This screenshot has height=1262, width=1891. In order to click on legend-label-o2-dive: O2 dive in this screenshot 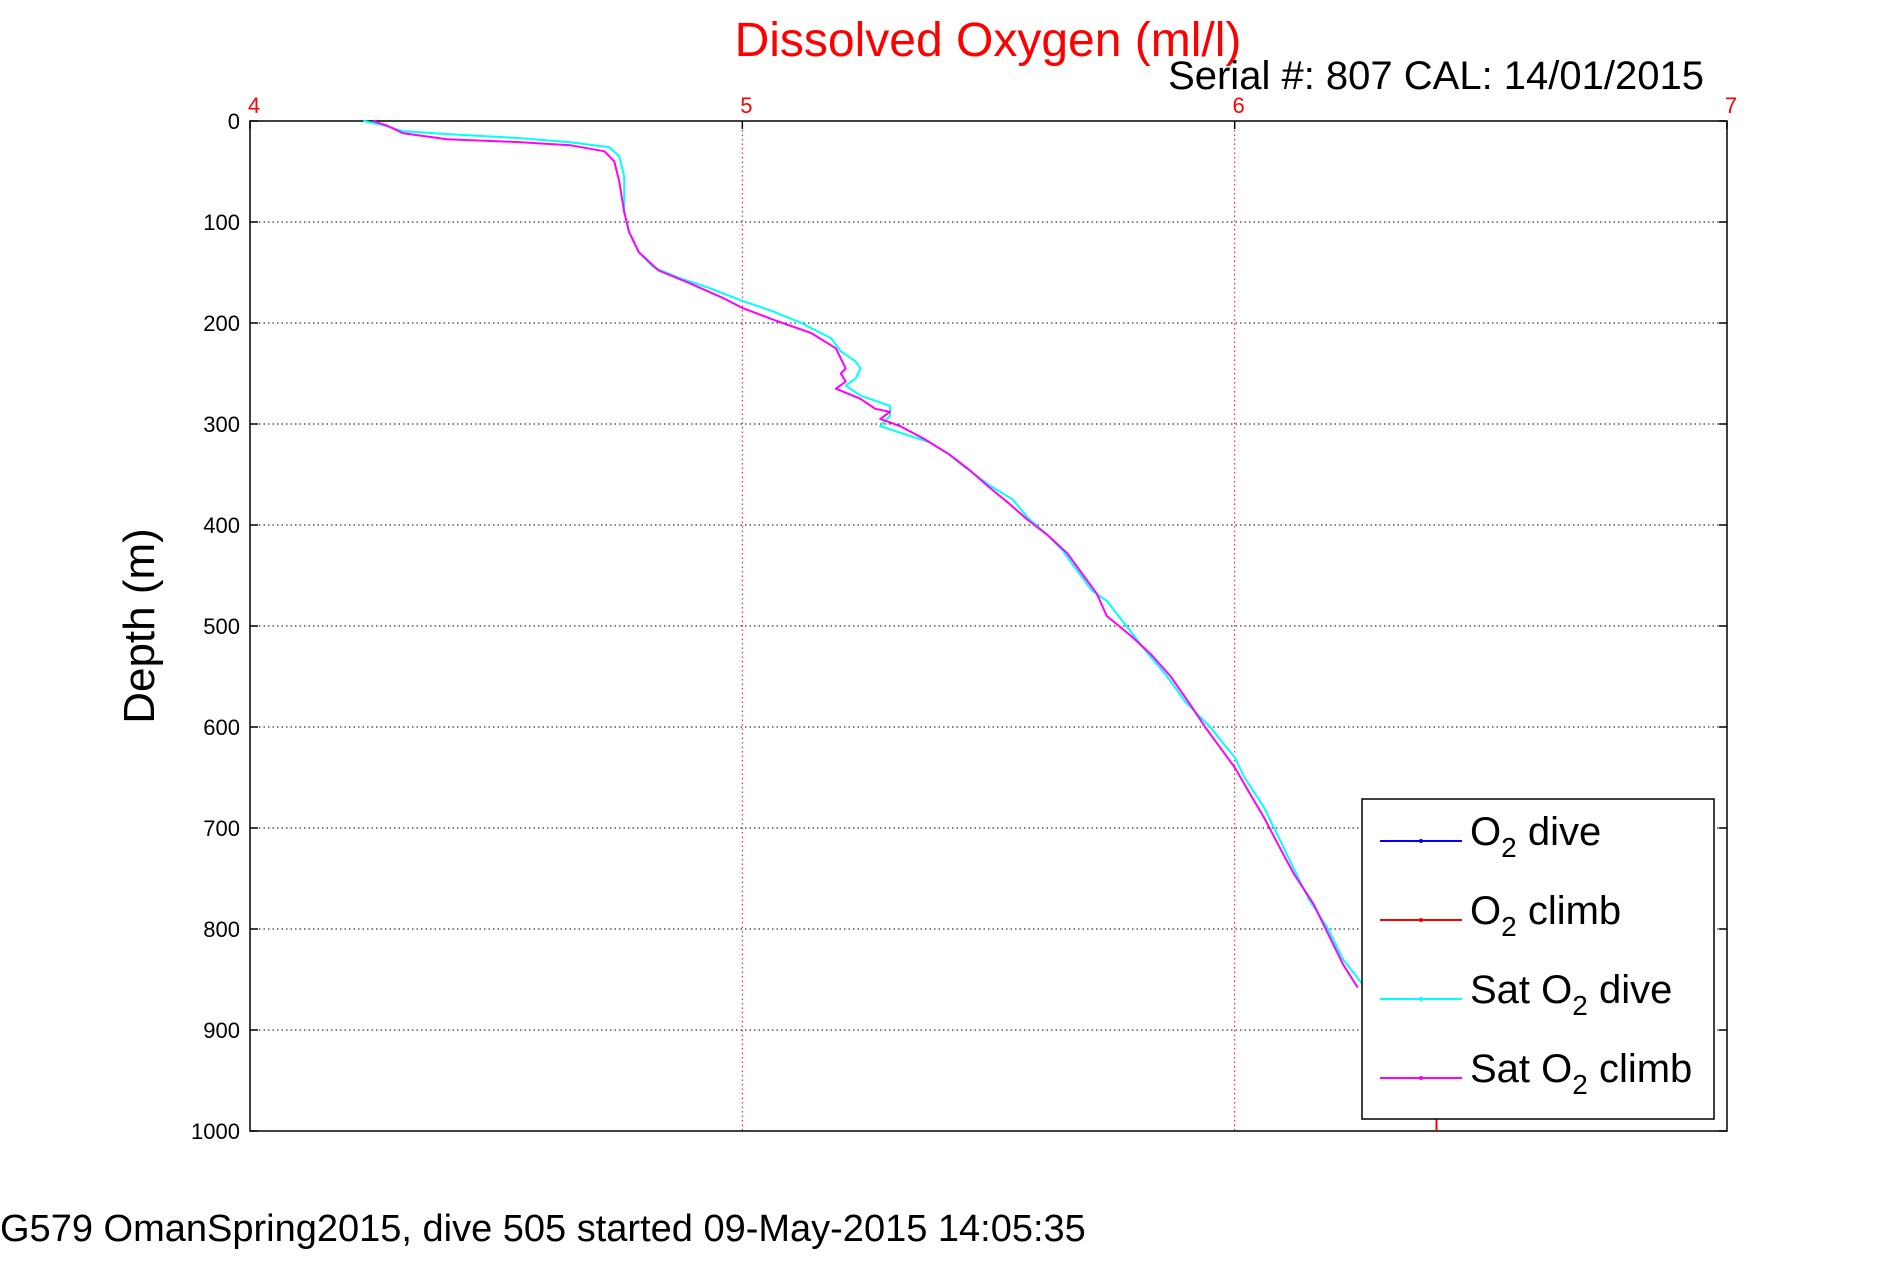, I will do `click(1535, 836)`.